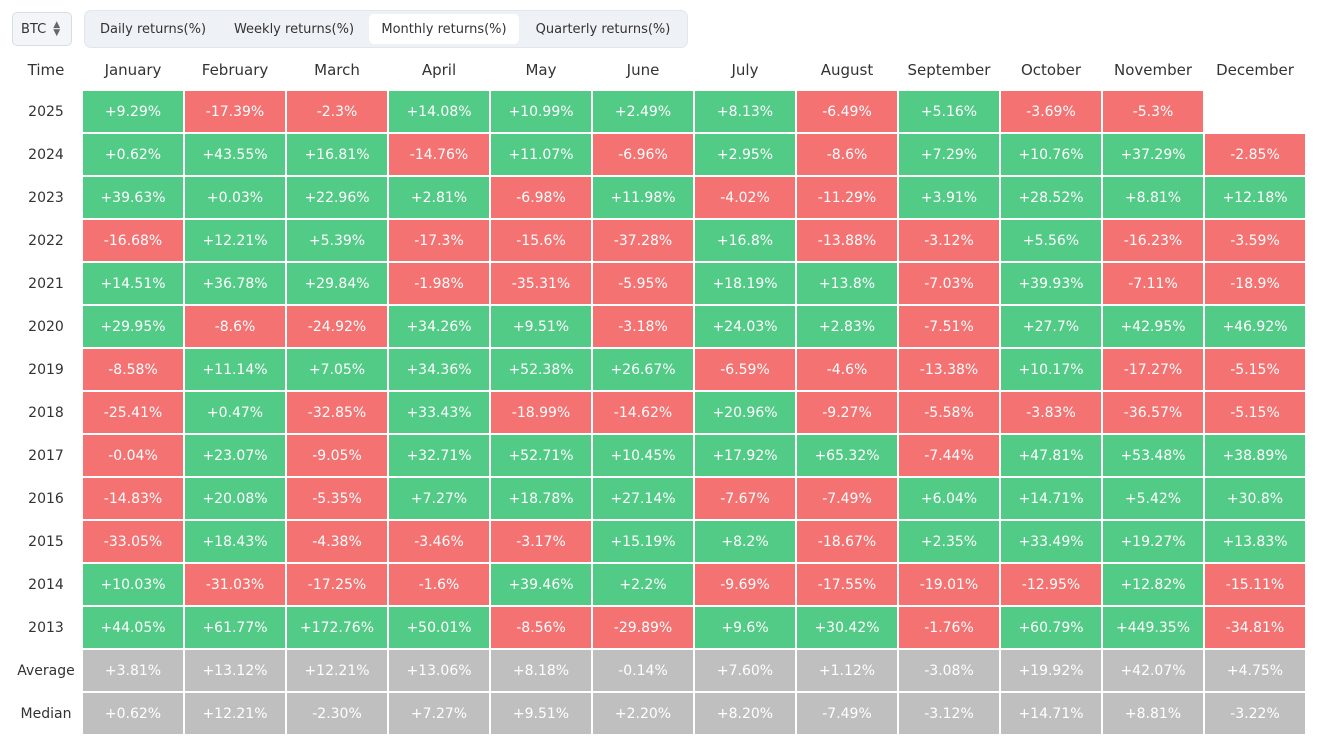  What do you see at coordinates (541, 70) in the screenshot?
I see `month-header: May` at bounding box center [541, 70].